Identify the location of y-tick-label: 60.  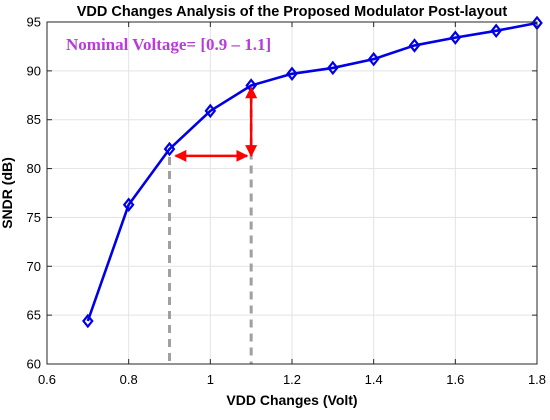
(34, 364).